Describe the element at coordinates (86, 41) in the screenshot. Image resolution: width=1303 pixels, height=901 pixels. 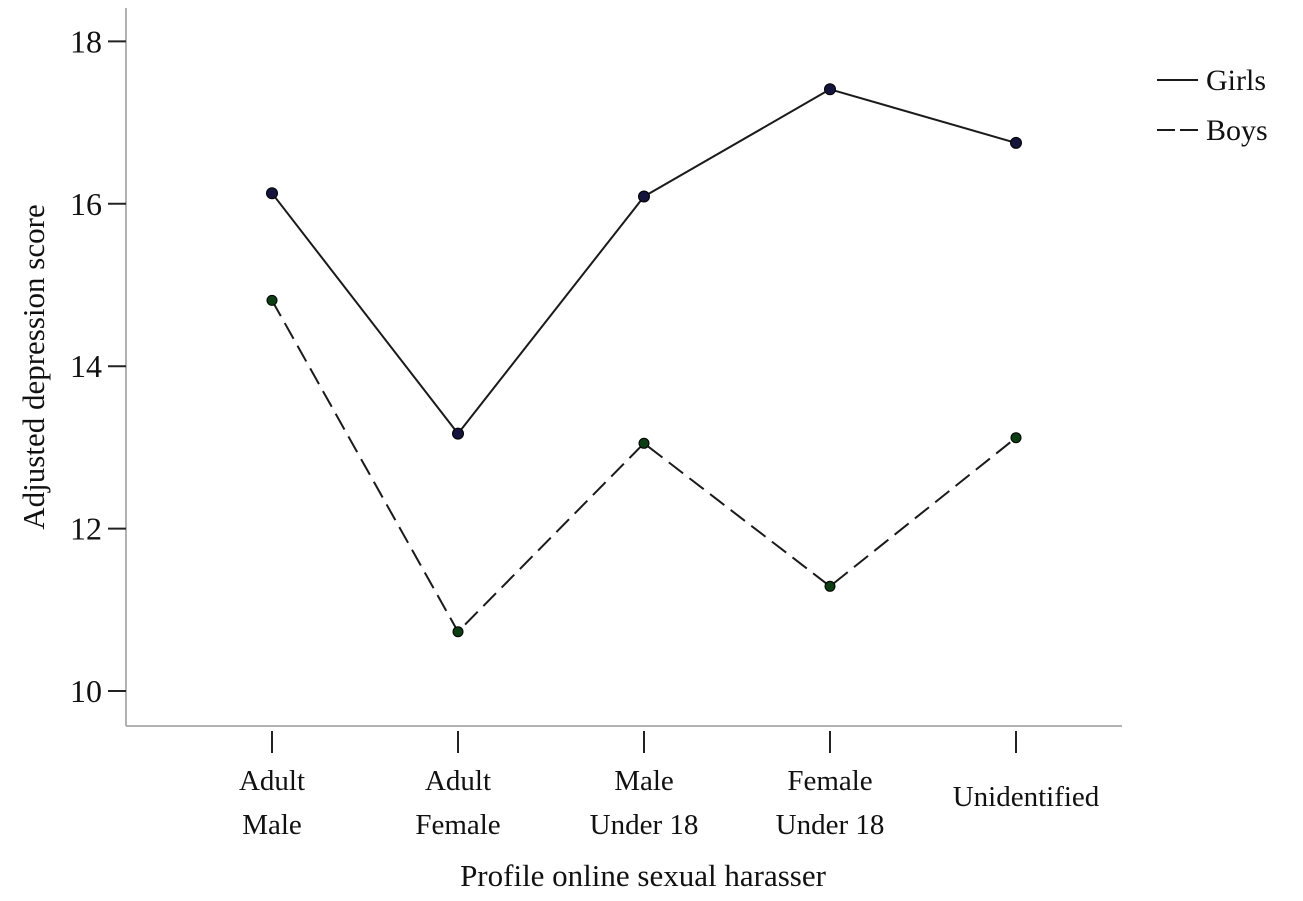
I see `y-tick-label: 18` at that location.